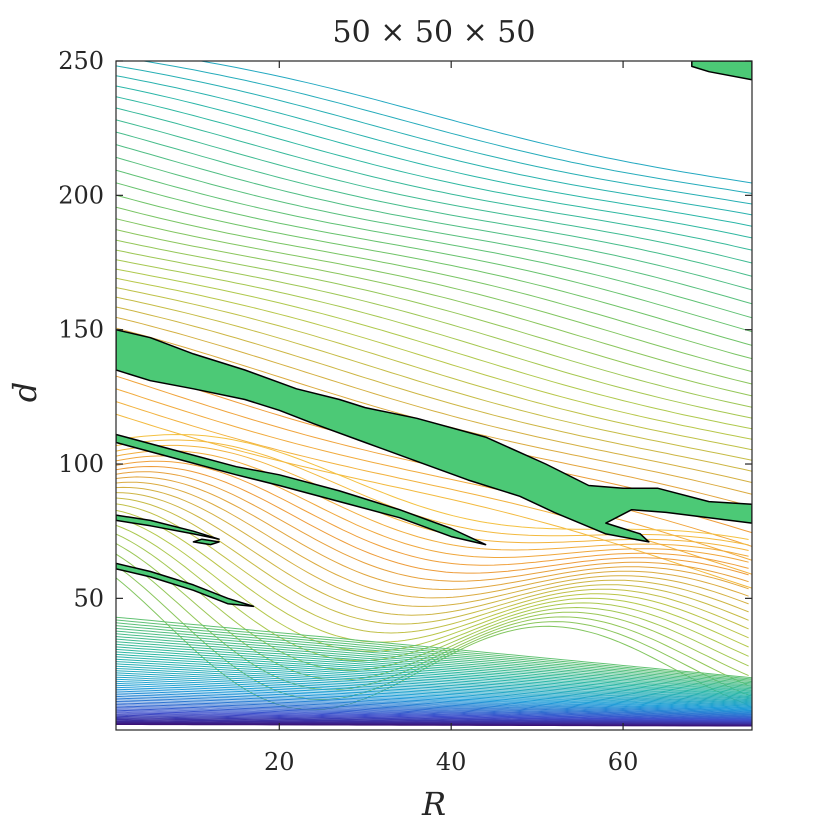 The height and width of the screenshot is (835, 830). I want to click on y-tick-label: 100, so click(81, 464).